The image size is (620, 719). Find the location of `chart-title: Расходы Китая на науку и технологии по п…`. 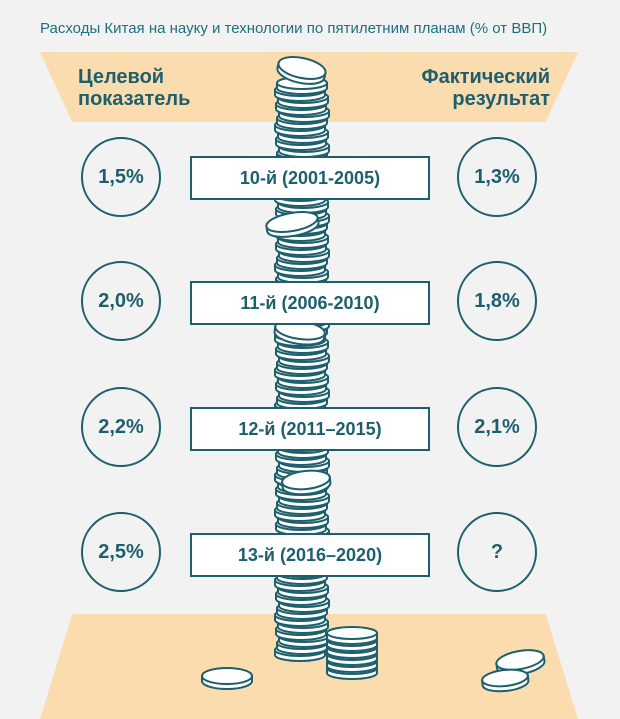

chart-title: Расходы Китая на науку и технологии по п… is located at coordinates (294, 28).